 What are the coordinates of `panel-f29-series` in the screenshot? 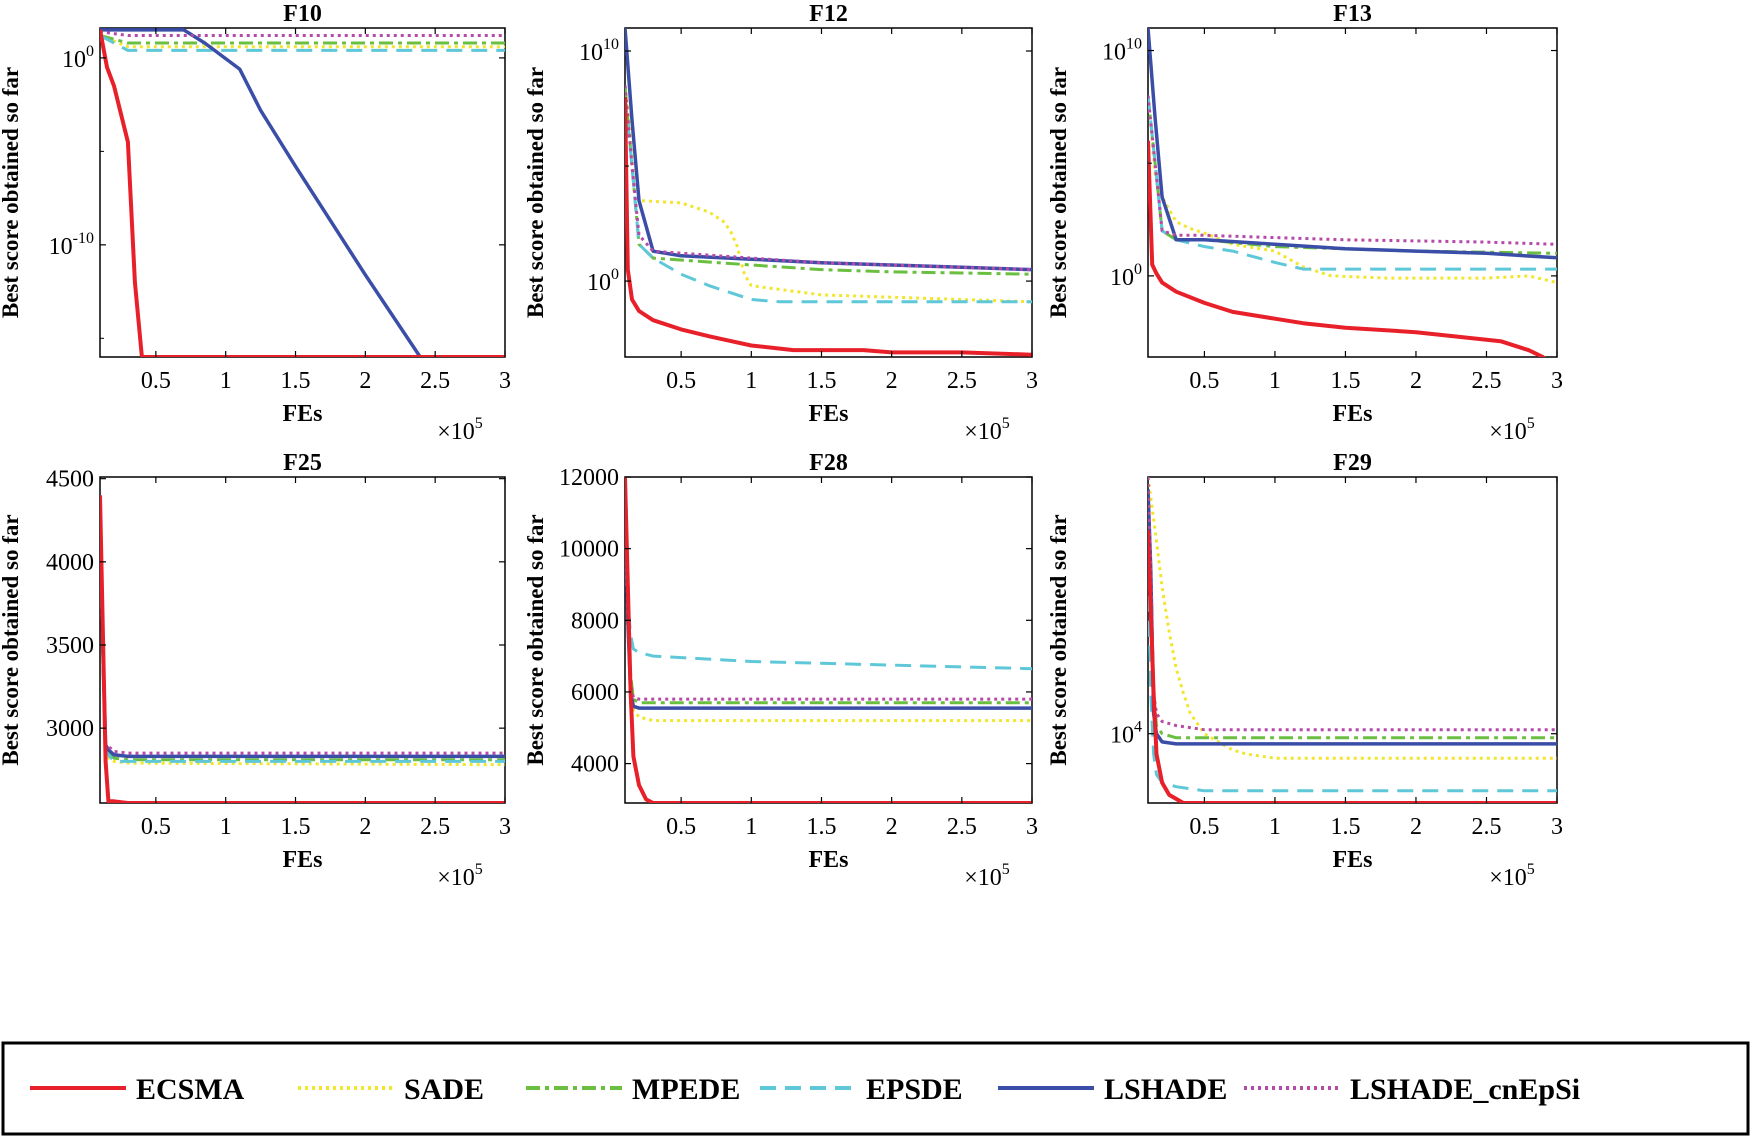 It's located at (1352, 640).